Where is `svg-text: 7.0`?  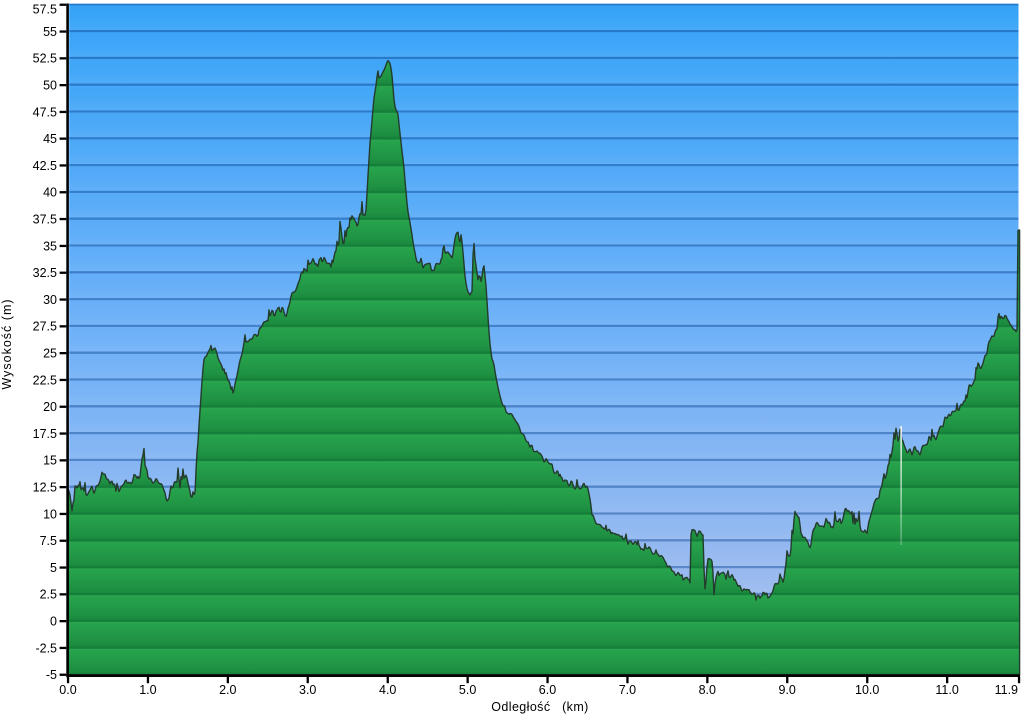
svg-text: 7.0 is located at coordinates (627, 690).